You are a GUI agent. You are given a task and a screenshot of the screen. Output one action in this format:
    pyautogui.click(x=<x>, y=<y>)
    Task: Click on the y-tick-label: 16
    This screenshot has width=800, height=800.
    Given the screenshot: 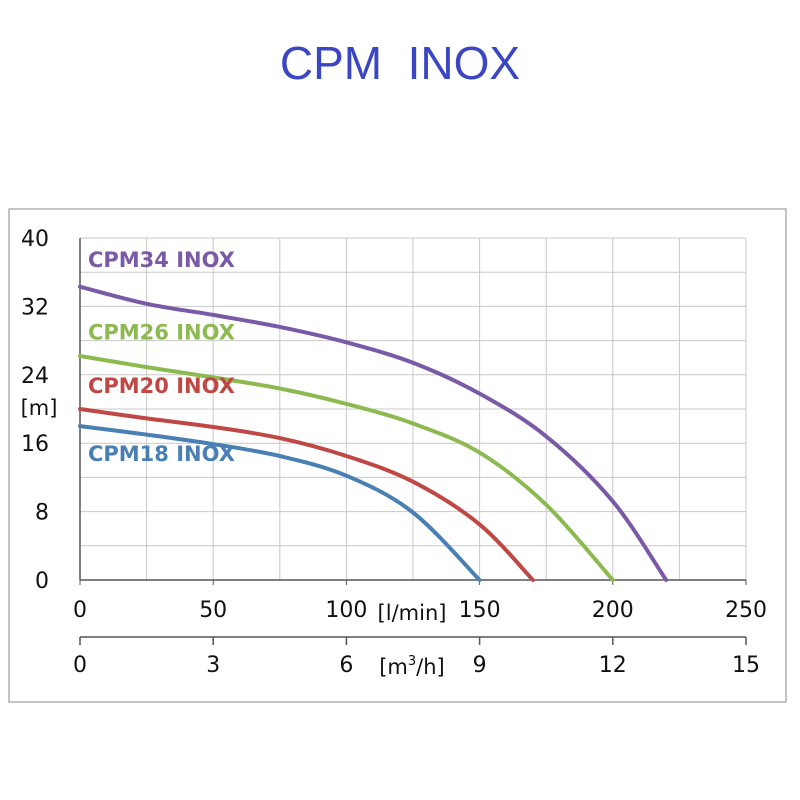 What is the action you would take?
    pyautogui.click(x=35, y=444)
    